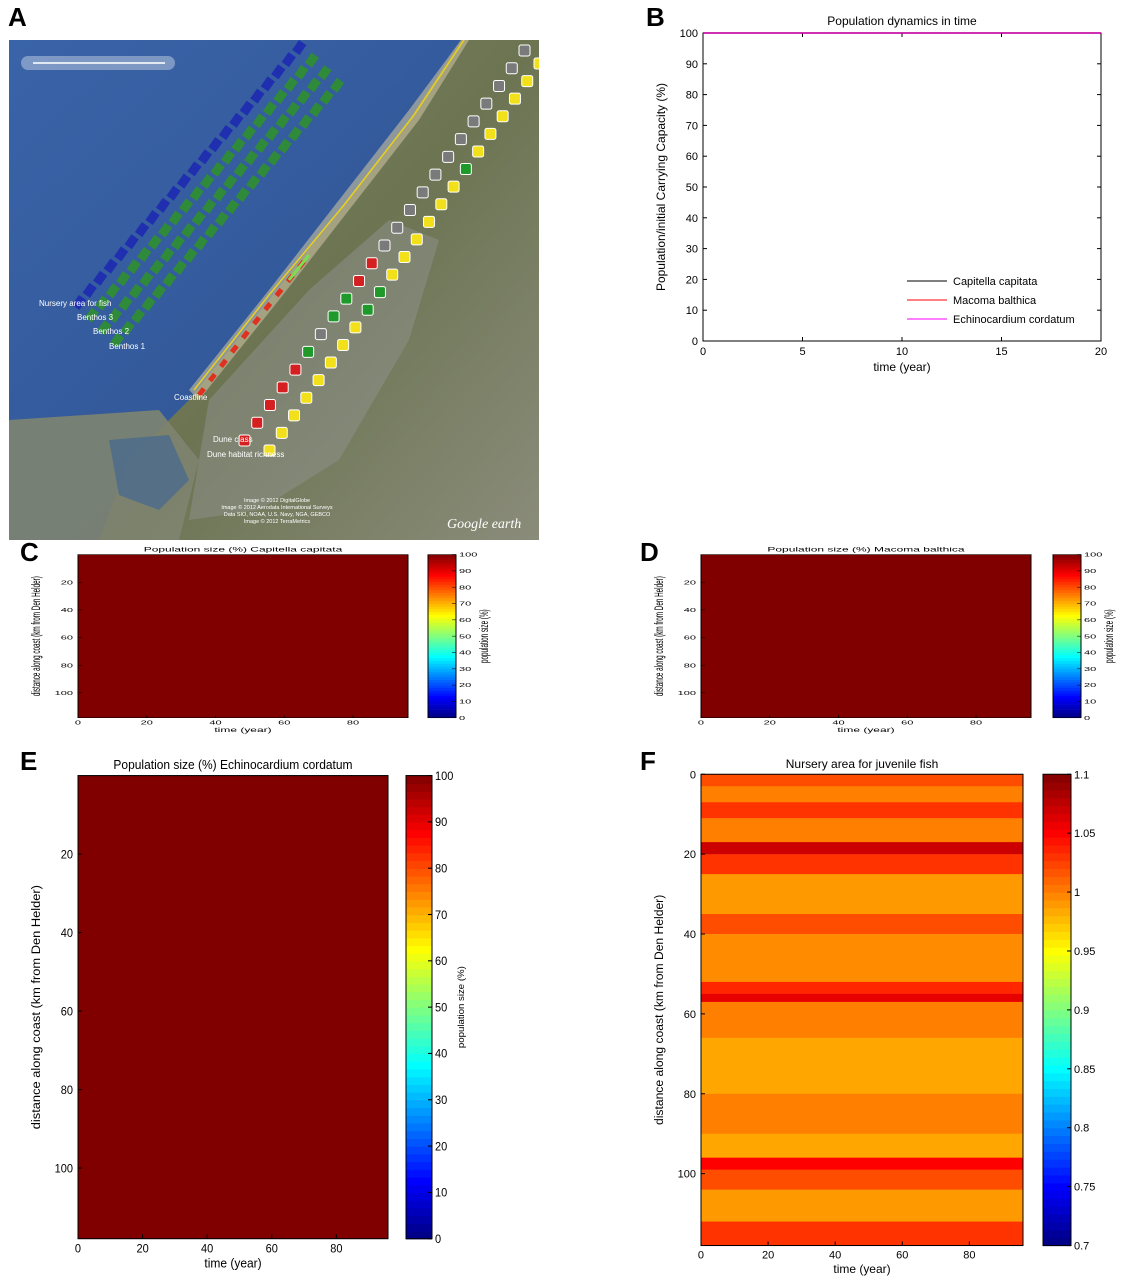 The image size is (1131, 1288). I want to click on map-label-dune-habitat: Dune habitat richness, so click(245, 454).